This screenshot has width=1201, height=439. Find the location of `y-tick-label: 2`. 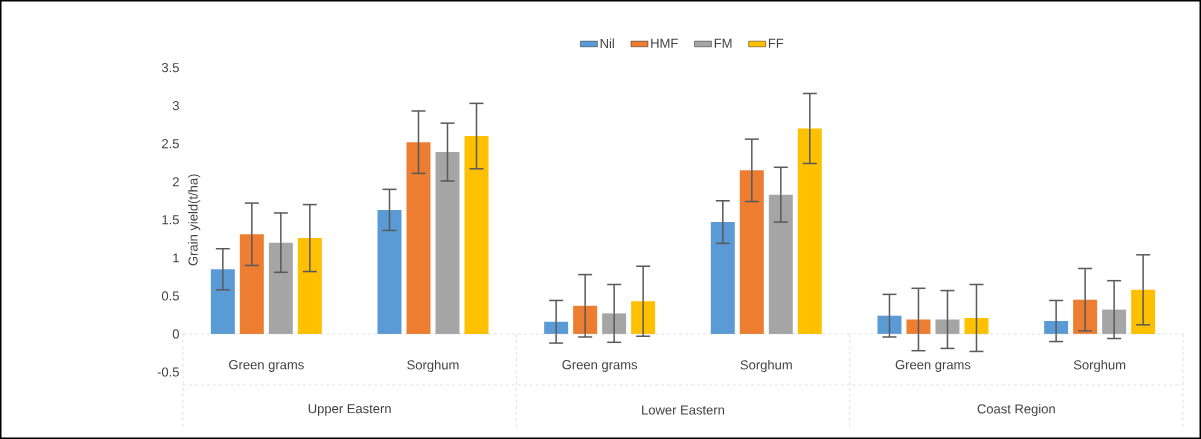

y-tick-label: 2 is located at coordinates (175, 182).